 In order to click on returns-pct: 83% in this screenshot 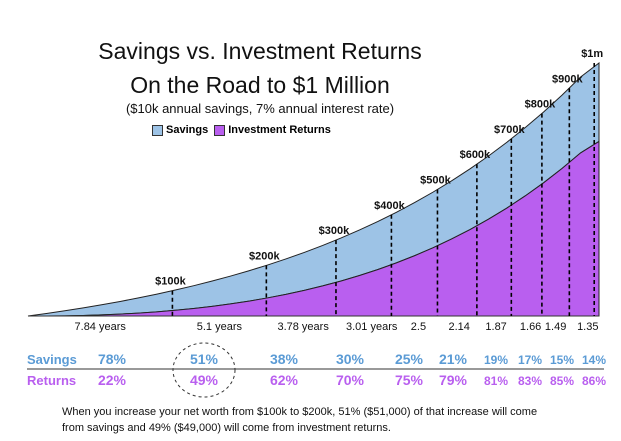, I will do `click(530, 381)`.